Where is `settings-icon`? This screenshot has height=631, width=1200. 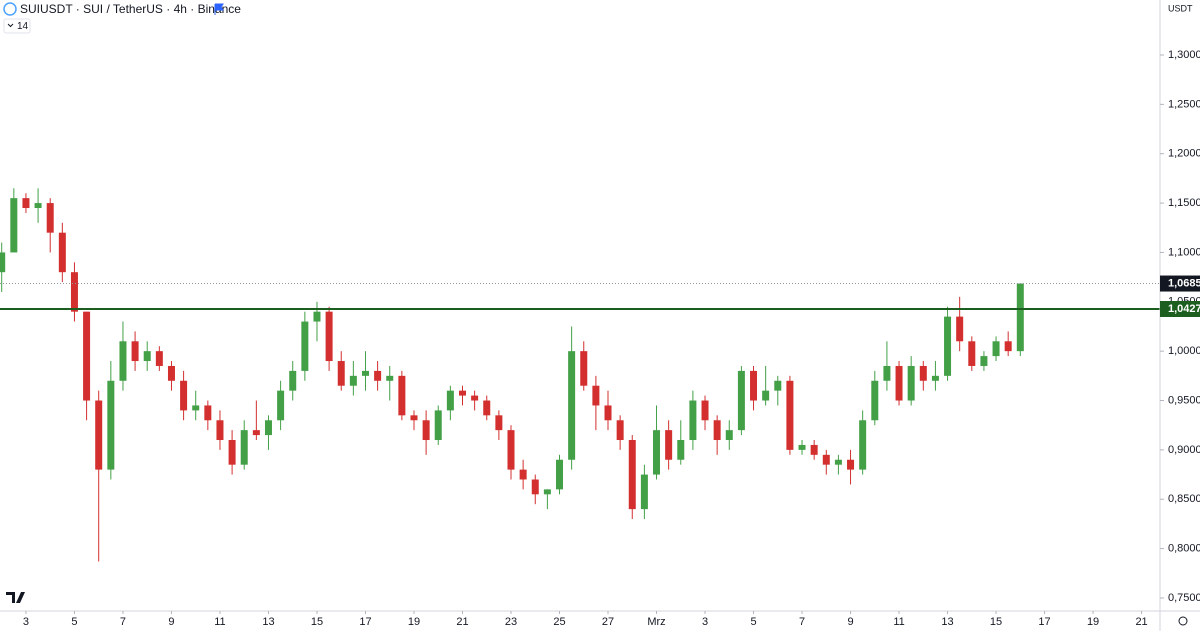
settings-icon is located at coordinates (1183, 621).